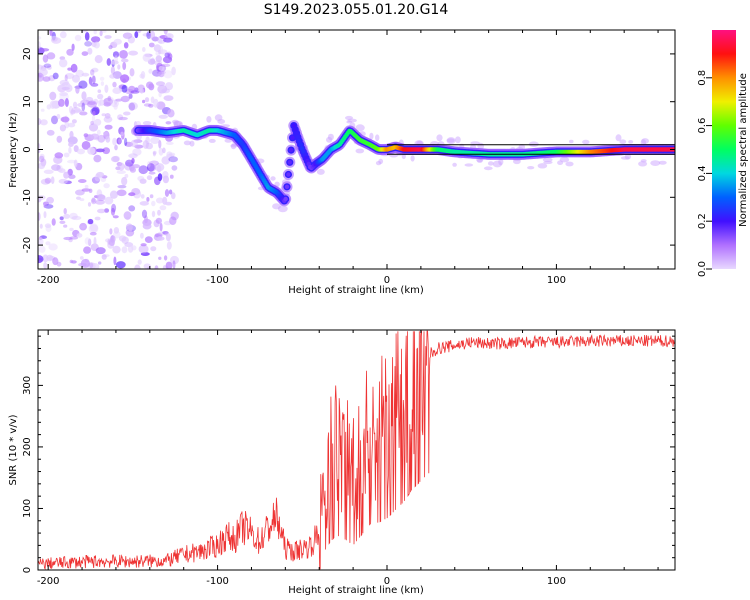  What do you see at coordinates (27, 149) in the screenshot?
I see `y-tick-label: 0` at bounding box center [27, 149].